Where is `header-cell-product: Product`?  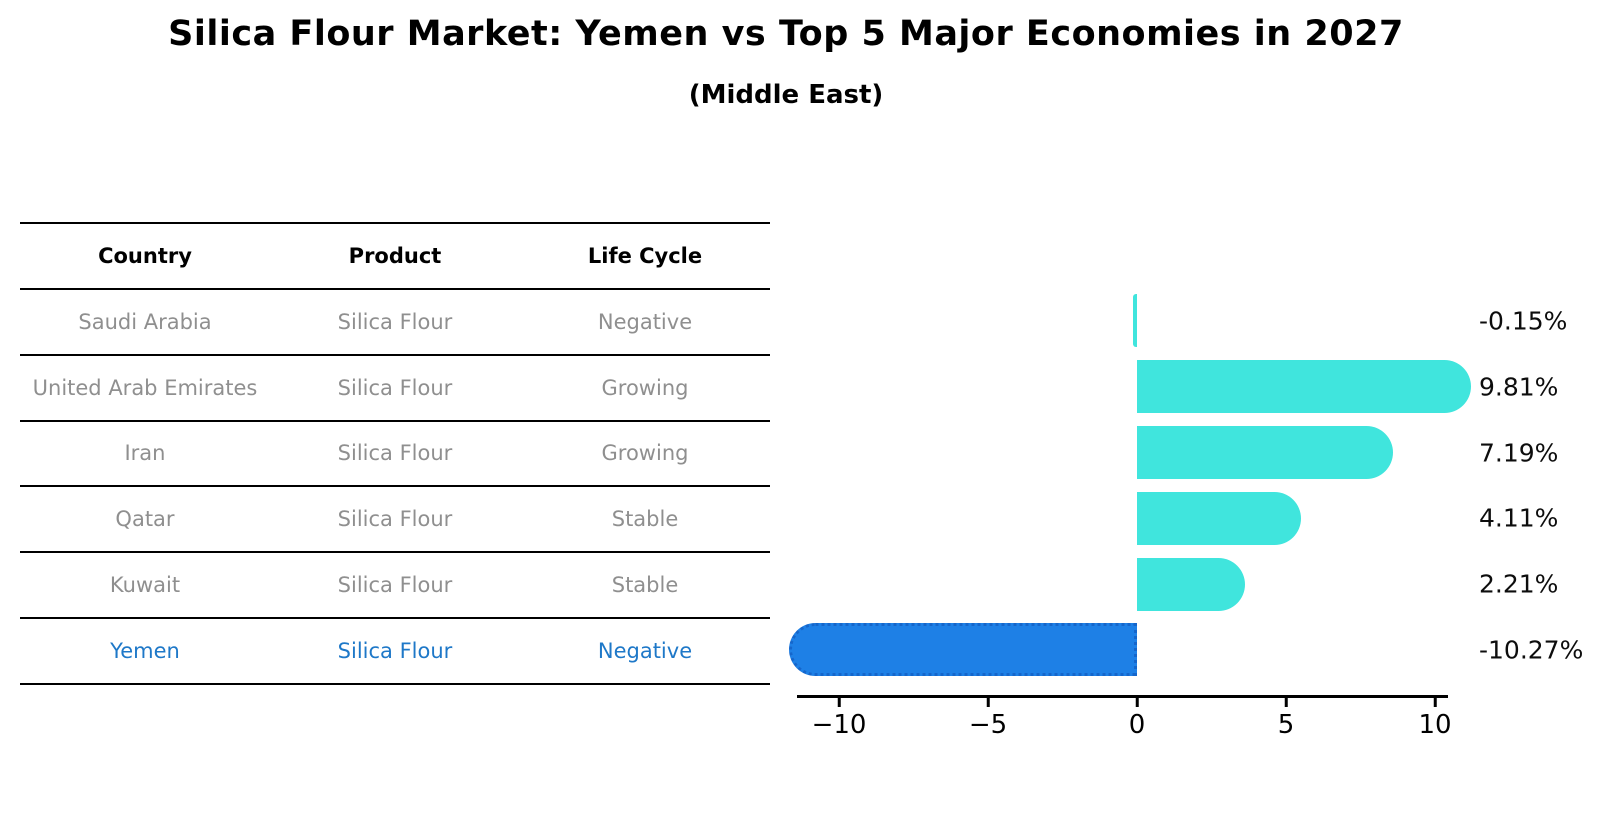
header-cell-product: Product is located at coordinates (395, 256).